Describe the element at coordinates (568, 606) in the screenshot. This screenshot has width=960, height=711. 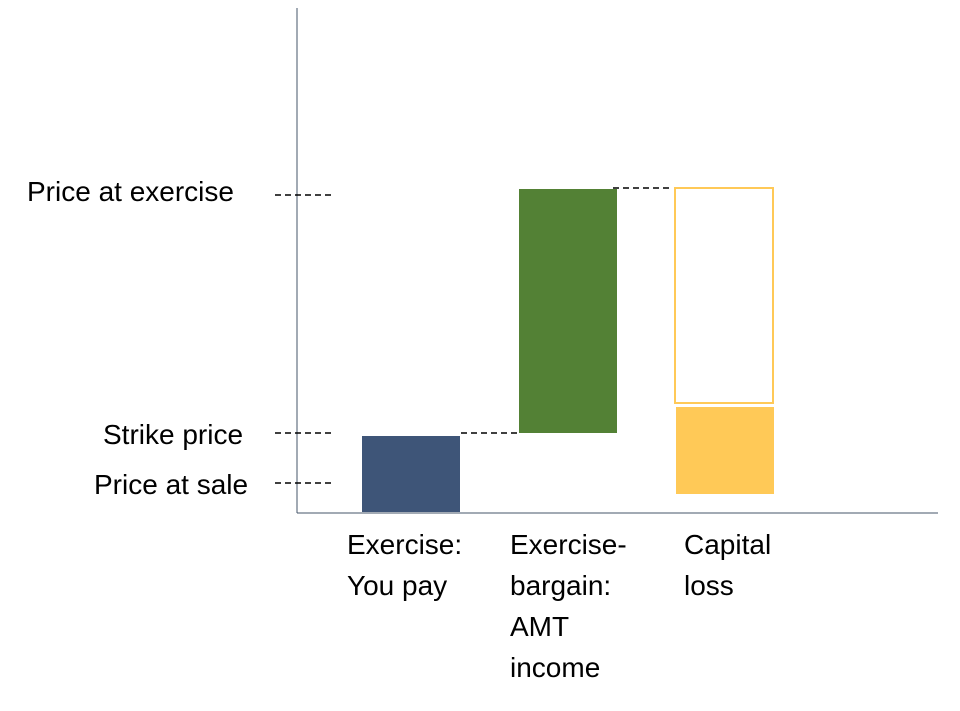
I see `category-exercise-bargain-amt: Exercise- bargain: AMT income` at that location.